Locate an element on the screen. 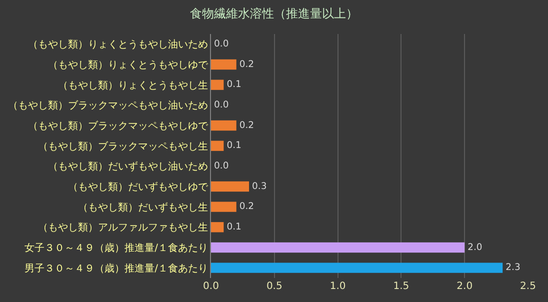 This screenshot has height=302, width=548. y-tick-label: 男子３０～４９（歳）推進量/１食あたり is located at coordinates (116, 268).